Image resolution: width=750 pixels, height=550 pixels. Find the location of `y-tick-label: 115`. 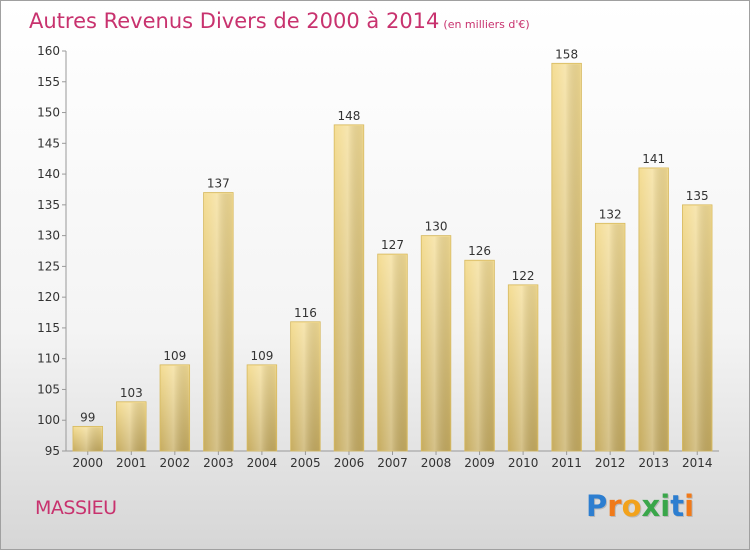

y-tick-label: 115 is located at coordinates (48, 328).